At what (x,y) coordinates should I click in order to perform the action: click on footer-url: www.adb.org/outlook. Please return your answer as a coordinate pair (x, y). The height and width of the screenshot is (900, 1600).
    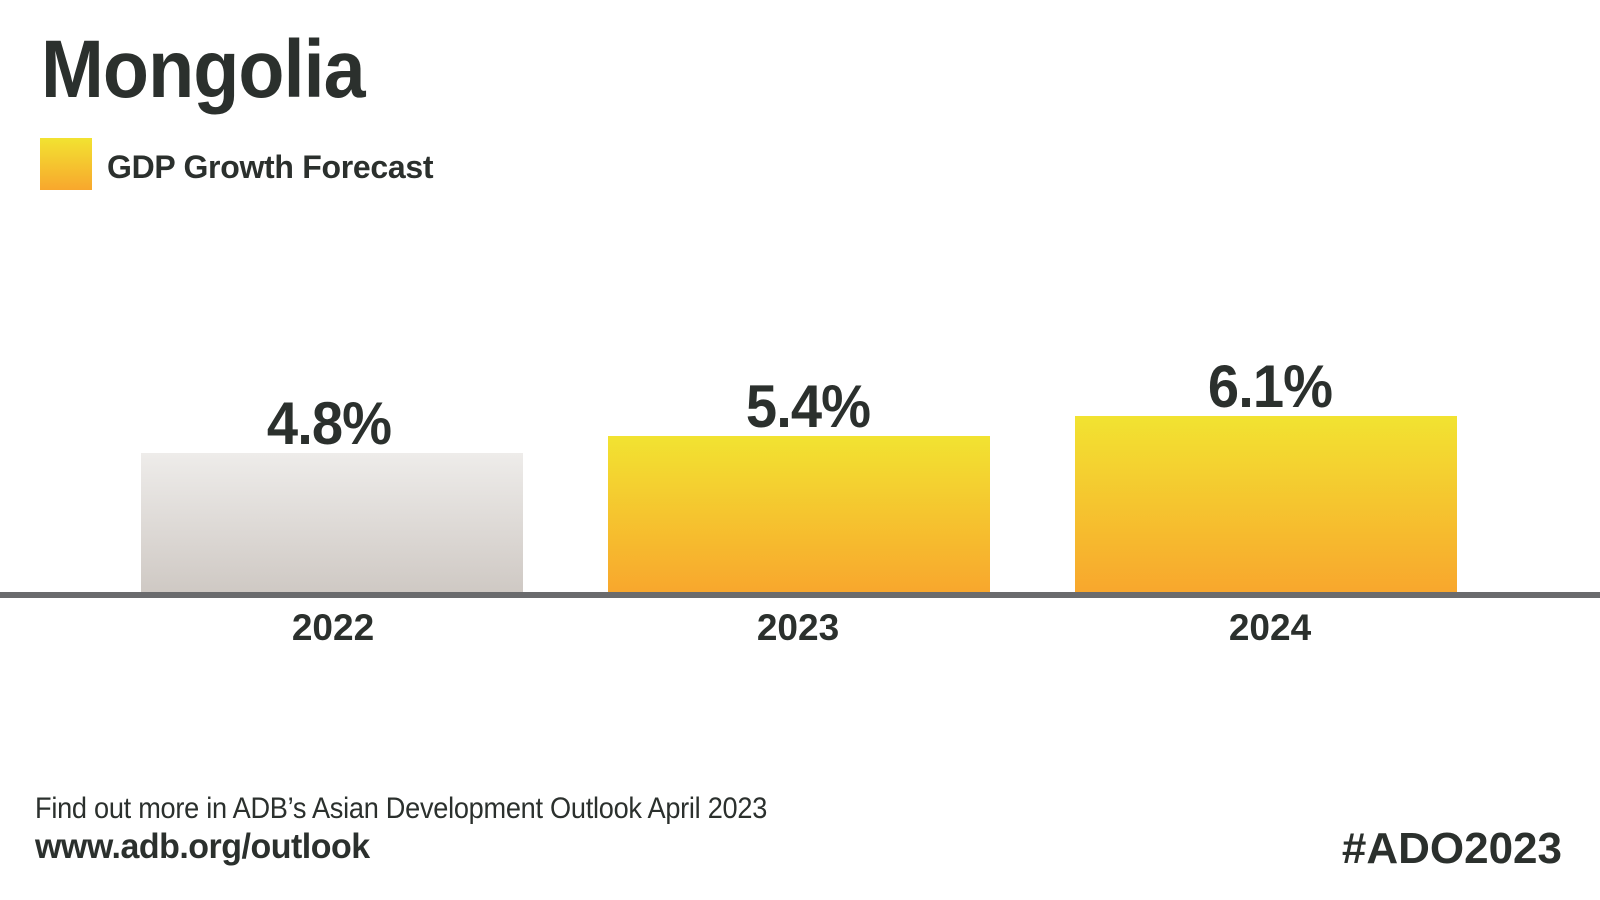
    Looking at the image, I should click on (202, 846).